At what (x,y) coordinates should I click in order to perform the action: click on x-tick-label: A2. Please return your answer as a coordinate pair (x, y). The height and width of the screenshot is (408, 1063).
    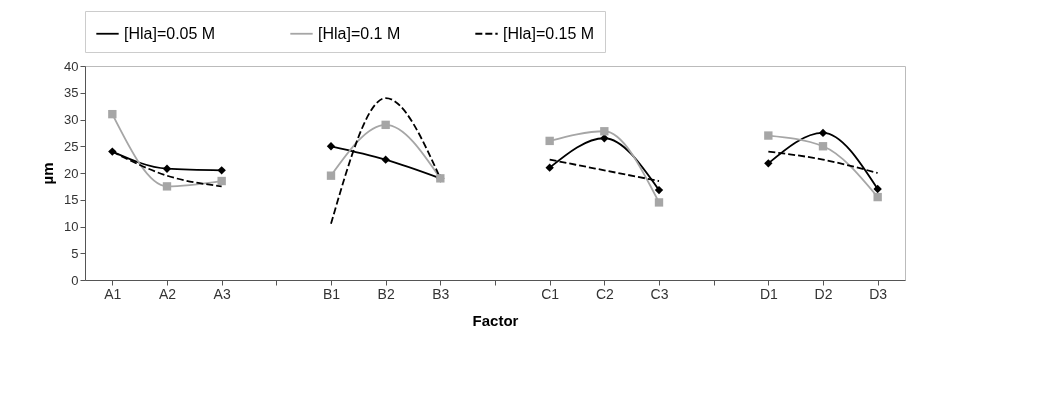
    Looking at the image, I should click on (167, 293).